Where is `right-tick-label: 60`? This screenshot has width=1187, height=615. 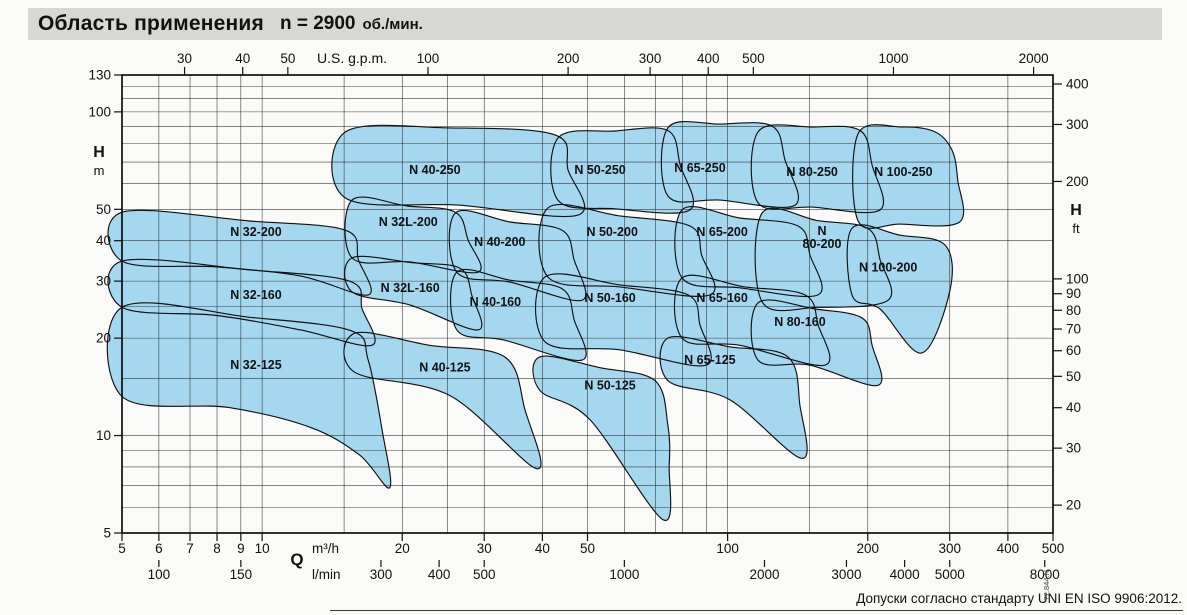
right-tick-label: 60 is located at coordinates (1073, 350).